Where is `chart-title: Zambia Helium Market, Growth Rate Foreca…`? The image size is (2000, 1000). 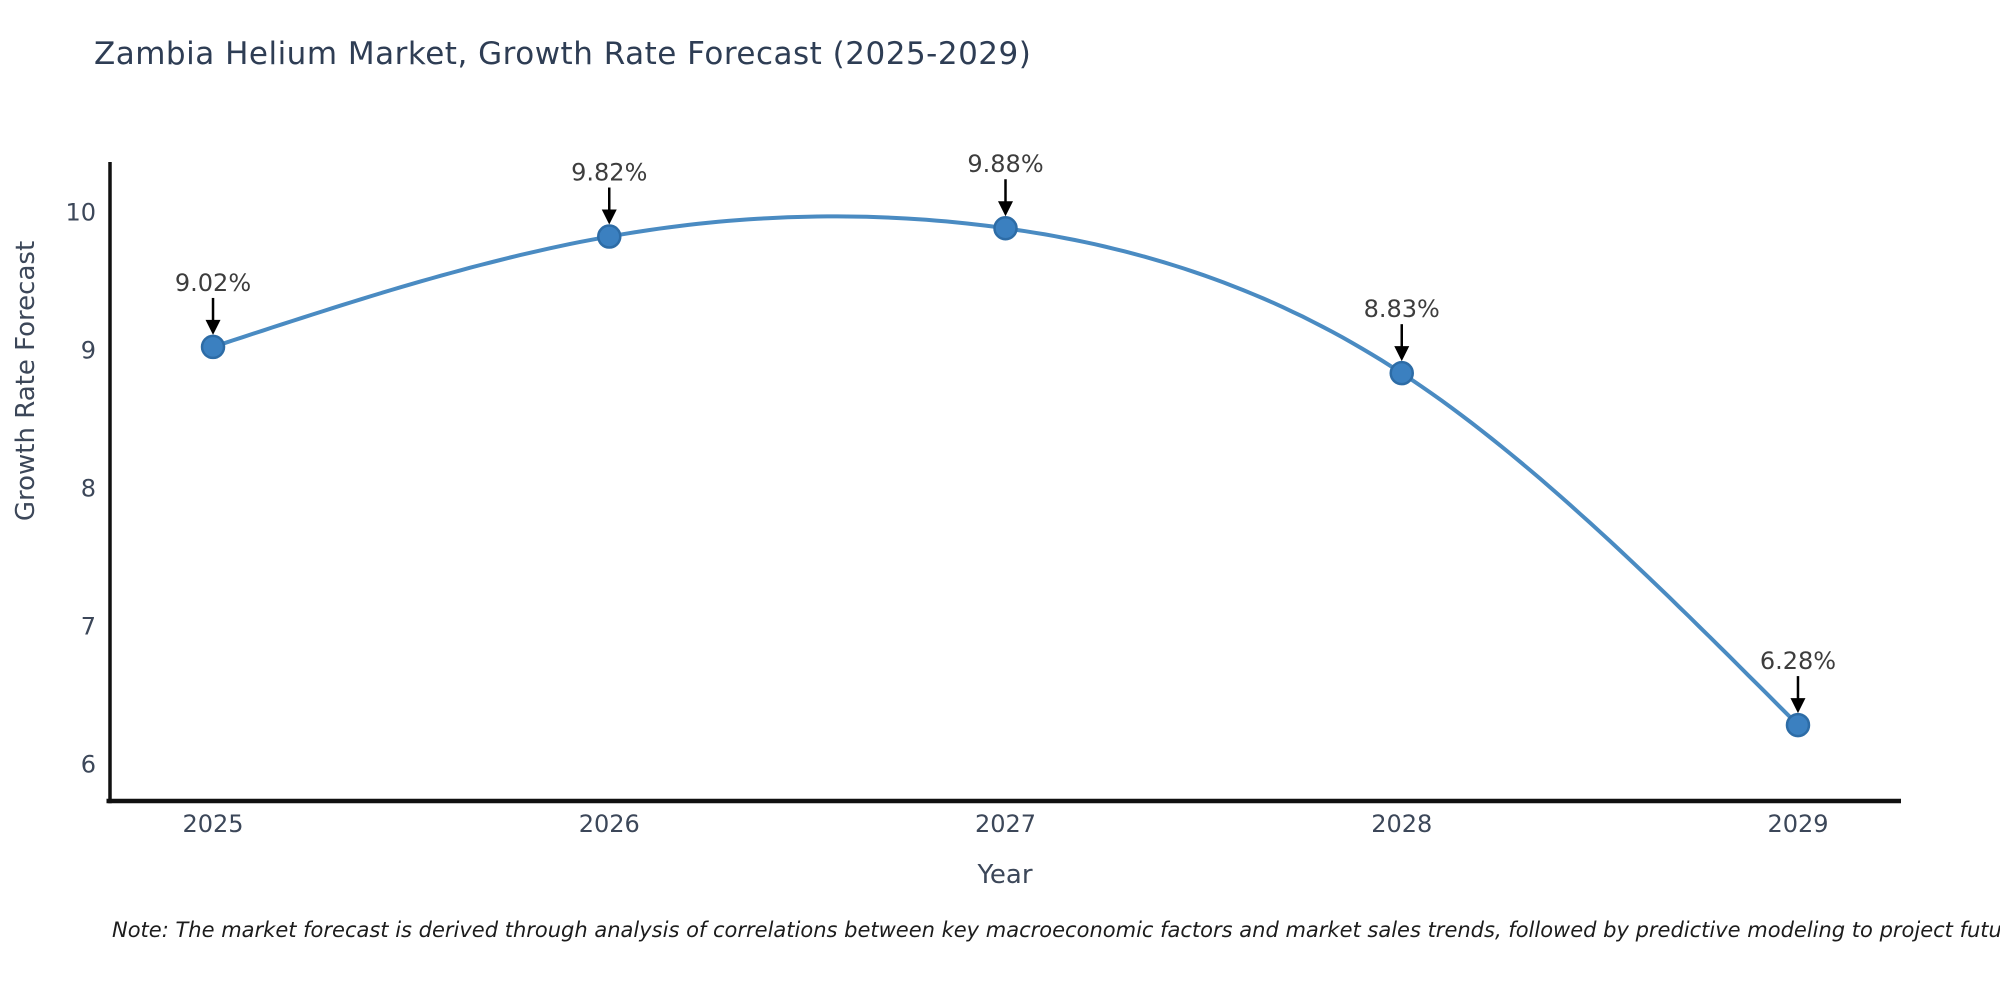 chart-title: Zambia Helium Market, Growth Rate Foreca… is located at coordinates (563, 54).